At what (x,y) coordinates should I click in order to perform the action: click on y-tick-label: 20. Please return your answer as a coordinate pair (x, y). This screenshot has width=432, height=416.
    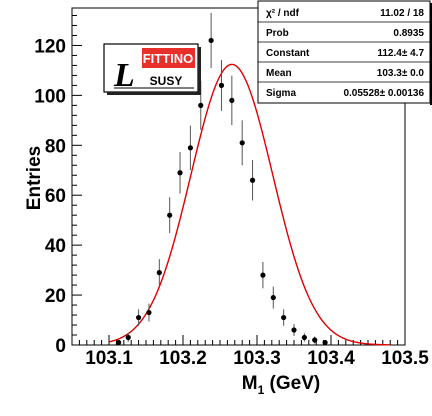
    Looking at the image, I should click on (55, 296).